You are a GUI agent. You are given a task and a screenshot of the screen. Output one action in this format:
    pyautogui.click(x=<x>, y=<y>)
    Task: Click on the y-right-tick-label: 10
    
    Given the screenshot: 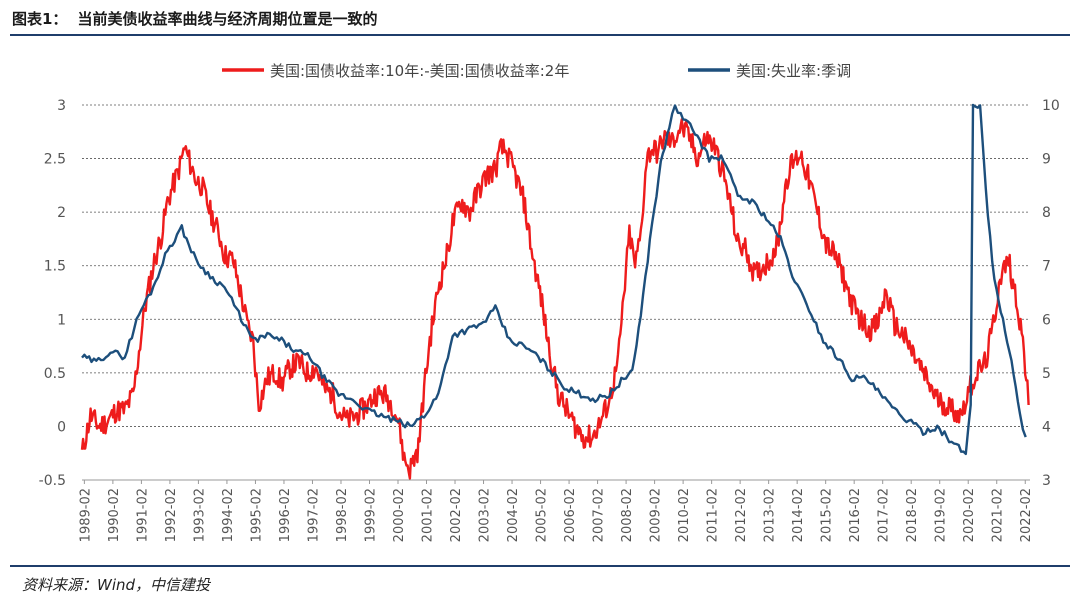 What is the action you would take?
    pyautogui.click(x=1051, y=106)
    